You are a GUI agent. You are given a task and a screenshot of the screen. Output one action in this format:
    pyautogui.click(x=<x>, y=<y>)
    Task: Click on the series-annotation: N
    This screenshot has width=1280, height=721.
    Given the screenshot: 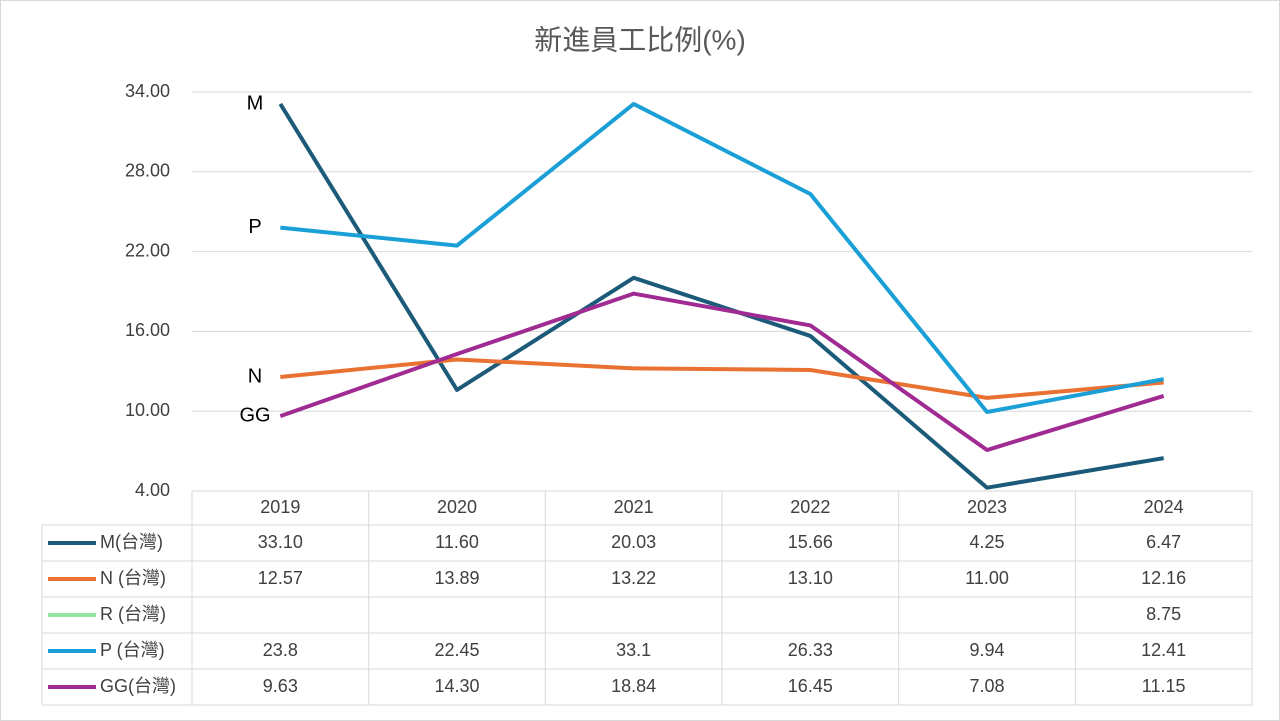 What is the action you would take?
    pyautogui.click(x=255, y=376)
    